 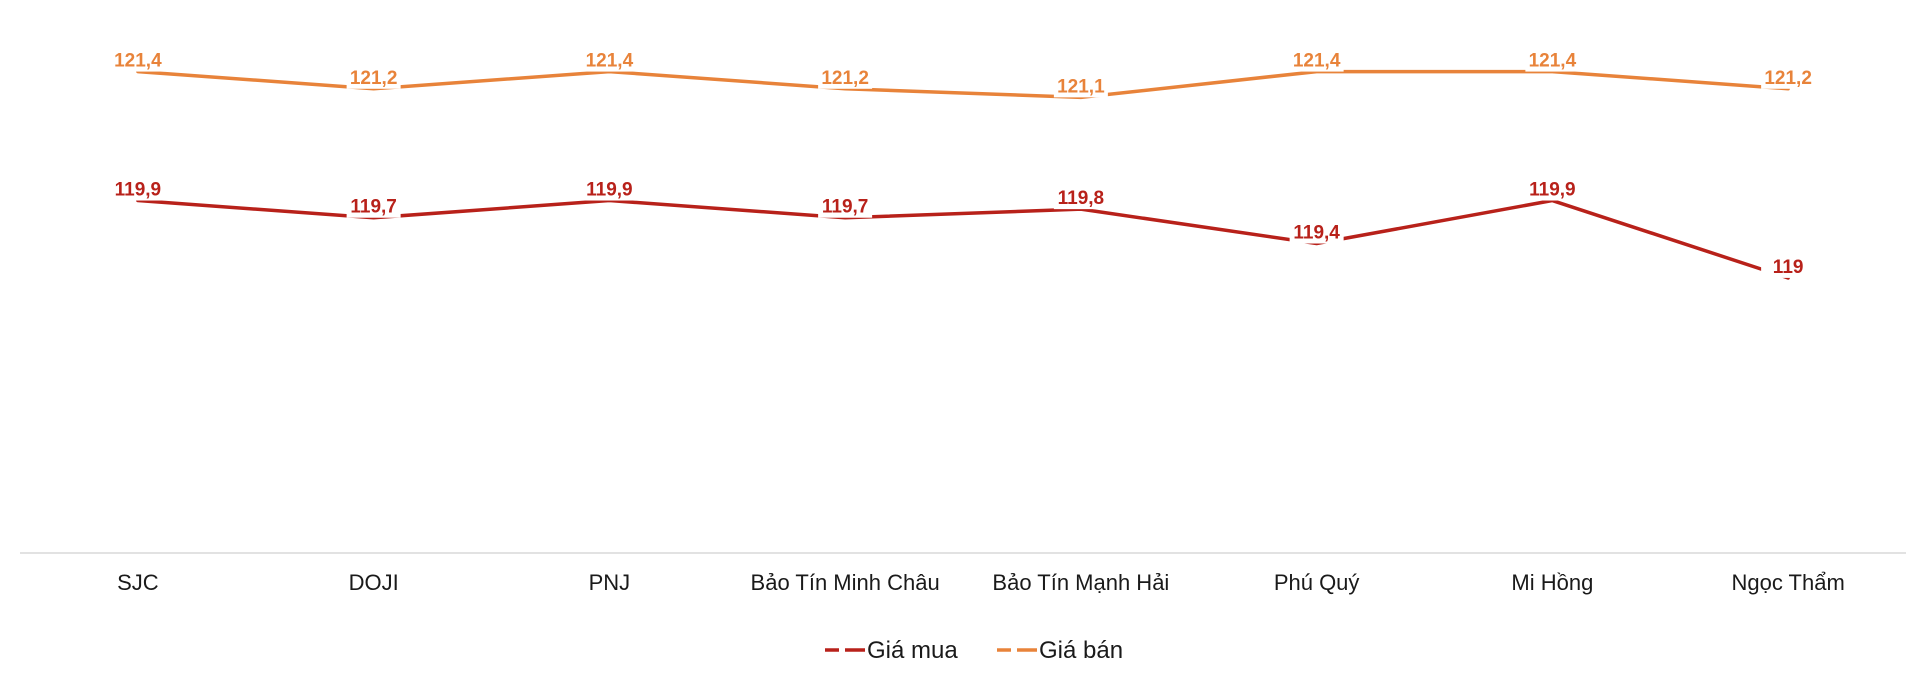 What do you see at coordinates (912, 650) in the screenshot?
I see `legend-label: Giá mua` at bounding box center [912, 650].